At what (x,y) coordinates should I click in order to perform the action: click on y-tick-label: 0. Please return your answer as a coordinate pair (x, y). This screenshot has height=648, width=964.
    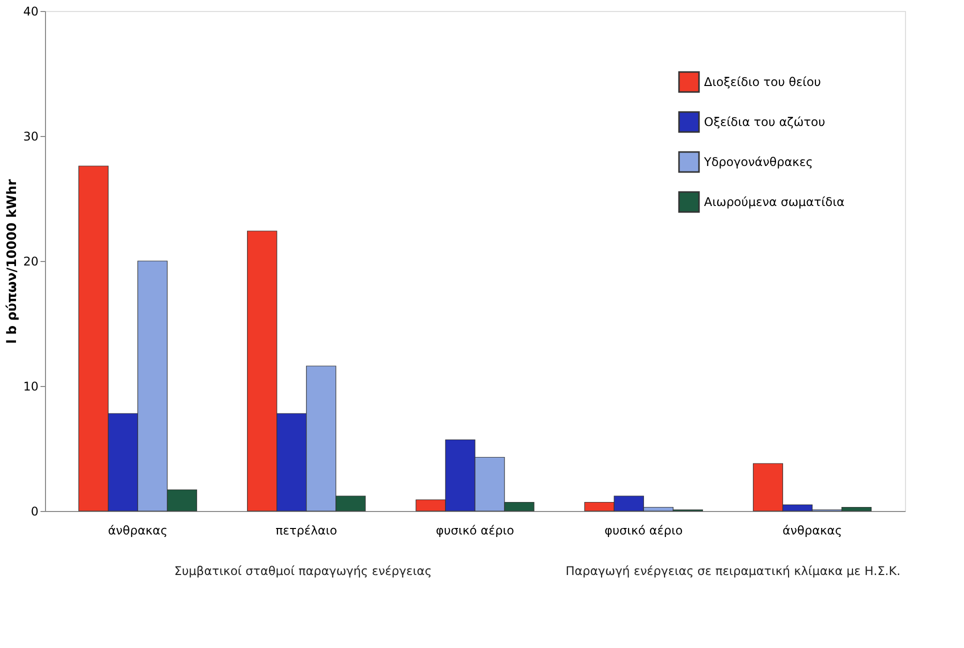
    Looking at the image, I should click on (34, 511).